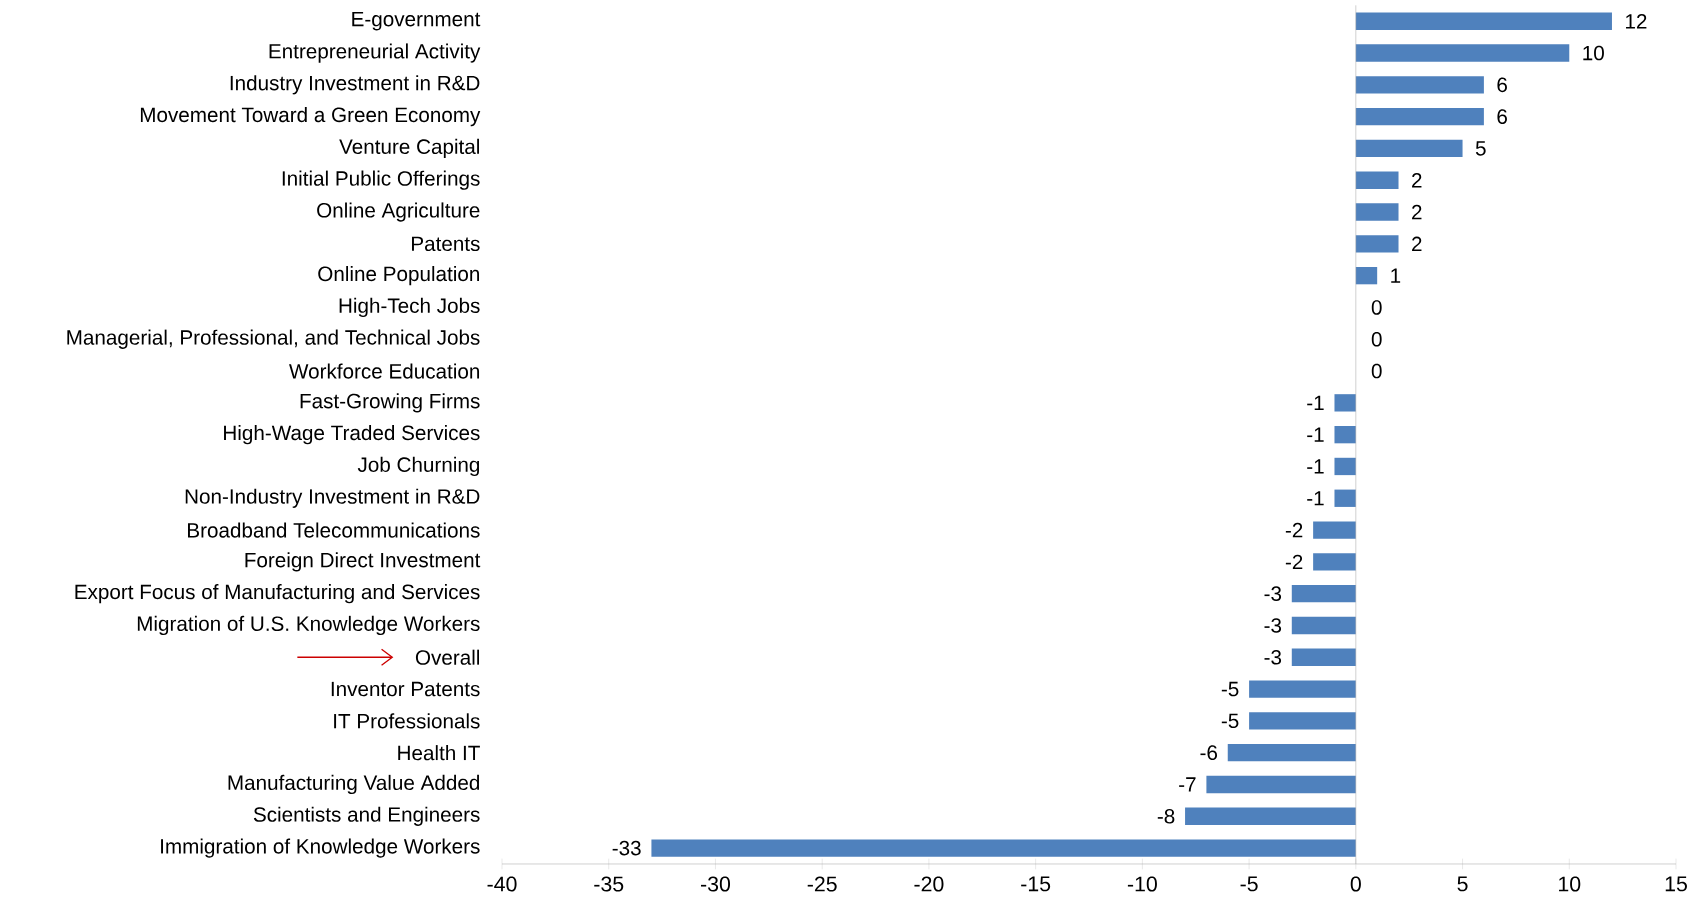  Describe the element at coordinates (273, 339) in the screenshot. I see `y-tick-label: Managerial, Professional, and Technical Jobs` at that location.